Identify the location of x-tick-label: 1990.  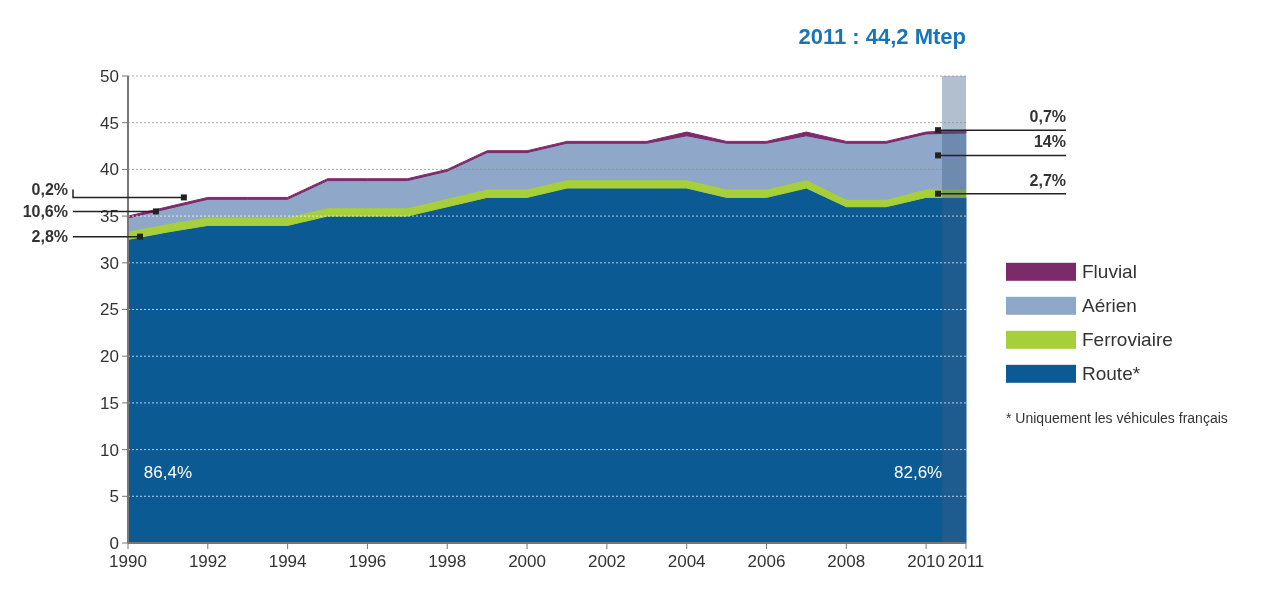
(128, 561).